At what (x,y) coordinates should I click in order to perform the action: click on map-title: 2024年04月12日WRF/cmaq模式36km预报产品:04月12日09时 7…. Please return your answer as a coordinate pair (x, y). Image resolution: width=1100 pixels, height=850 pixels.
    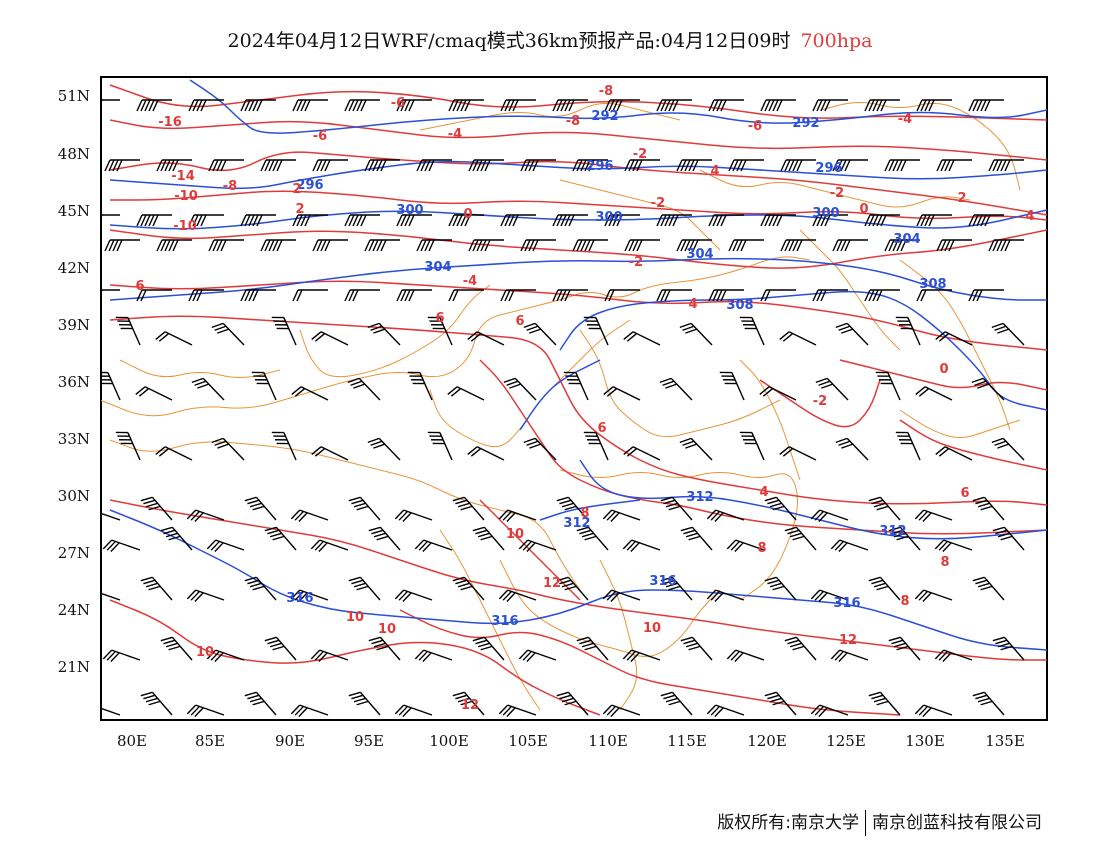
    Looking at the image, I should click on (550, 39).